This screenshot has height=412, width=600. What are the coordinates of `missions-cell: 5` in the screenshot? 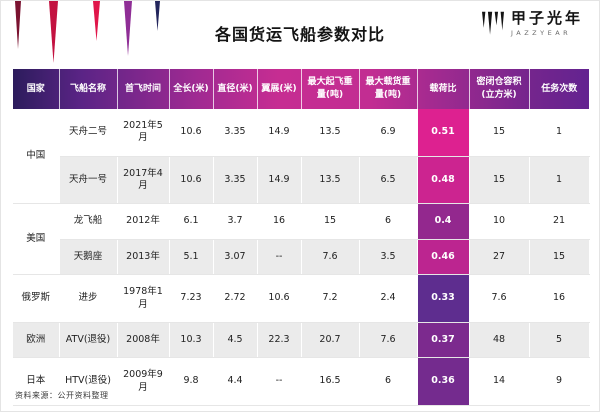 It's located at (559, 340).